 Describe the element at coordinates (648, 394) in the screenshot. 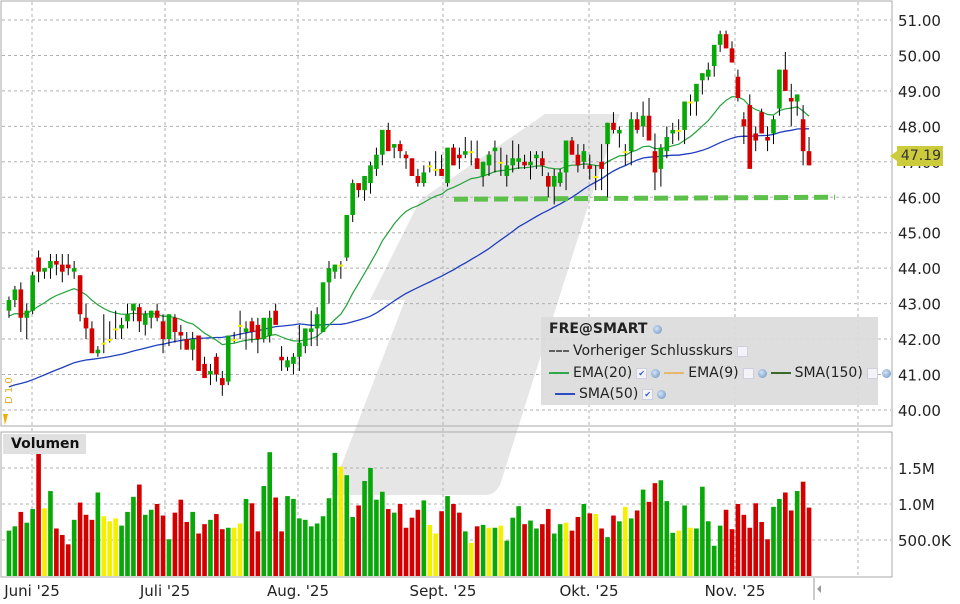

I see `sma50-checkbox: ✔` at that location.